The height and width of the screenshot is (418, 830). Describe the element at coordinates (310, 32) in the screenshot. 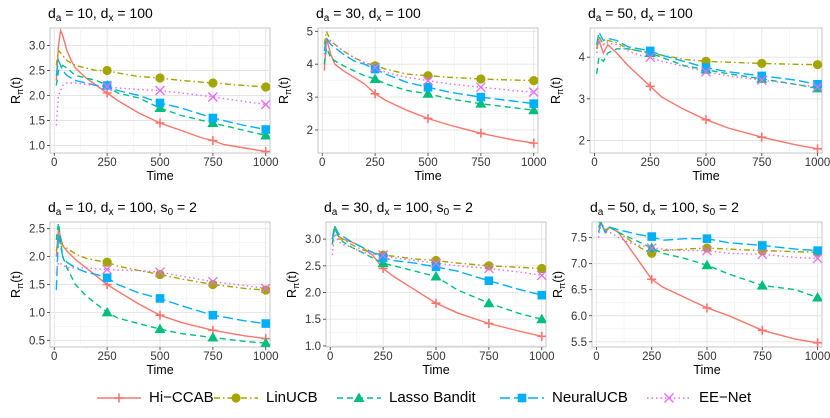

I see `y-tick-label: 5` at that location.